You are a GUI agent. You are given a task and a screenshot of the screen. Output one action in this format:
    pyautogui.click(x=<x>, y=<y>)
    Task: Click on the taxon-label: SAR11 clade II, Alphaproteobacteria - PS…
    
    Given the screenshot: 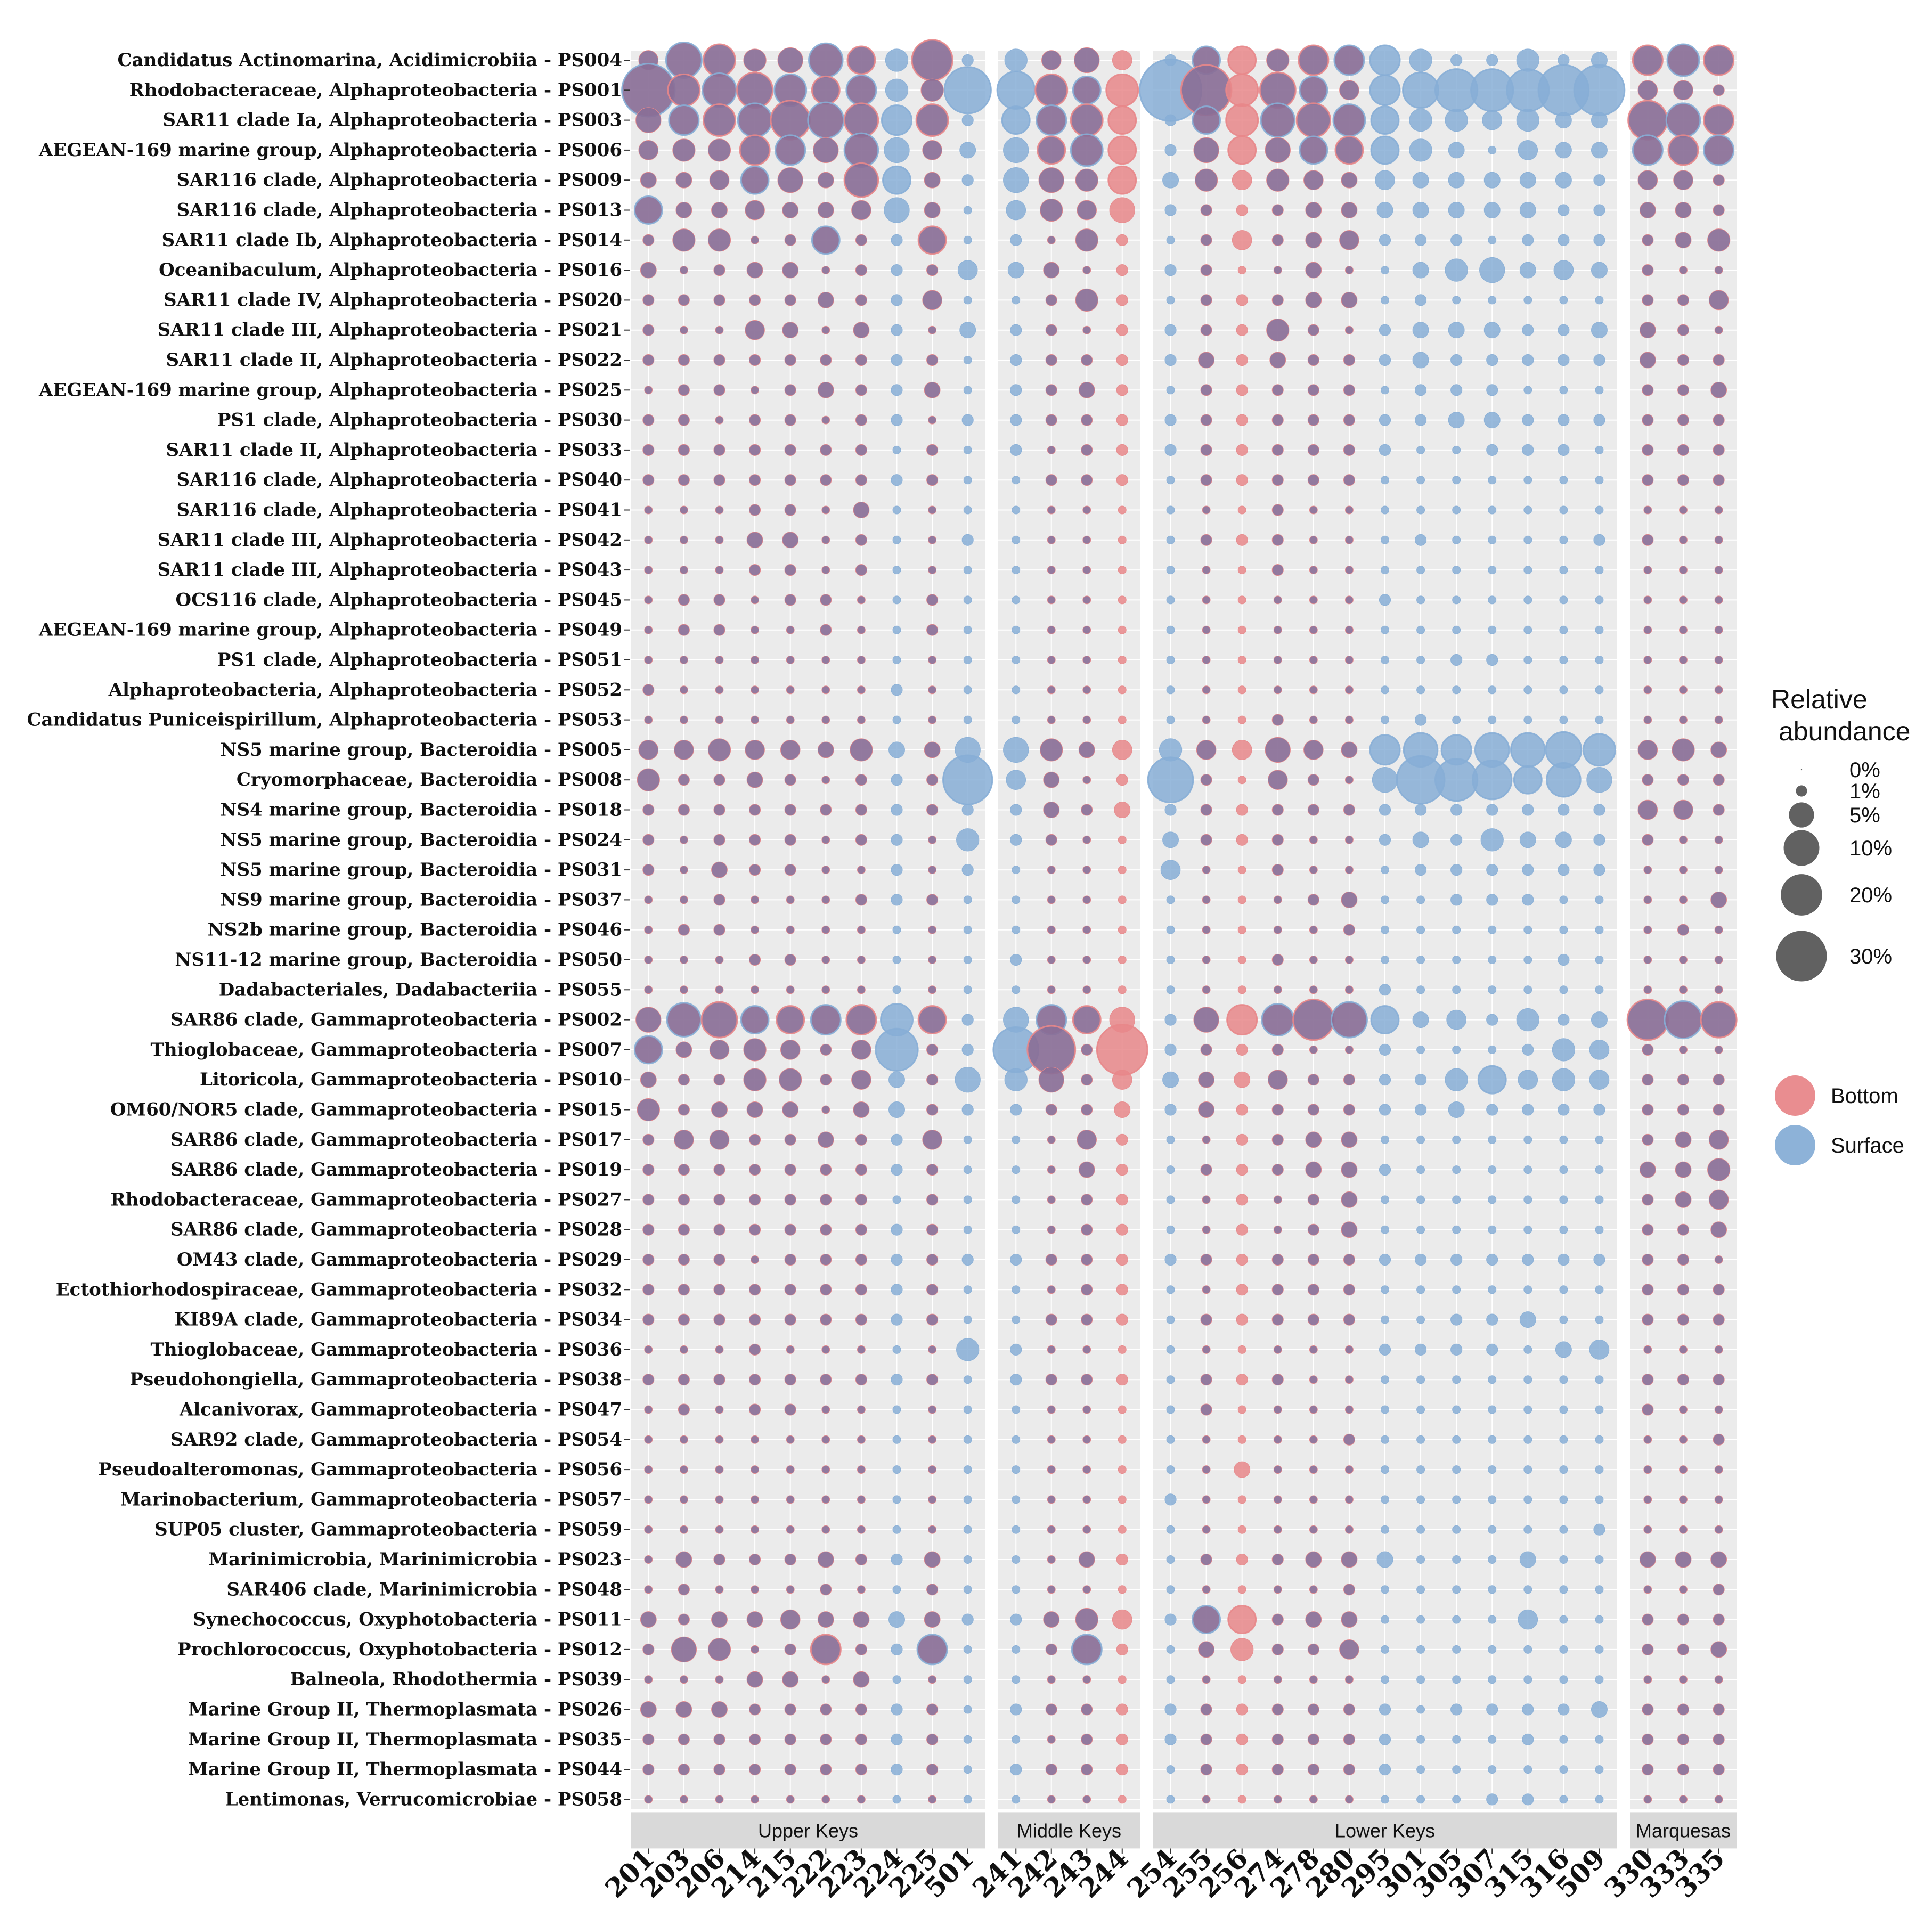 What is the action you would take?
    pyautogui.click(x=394, y=450)
    